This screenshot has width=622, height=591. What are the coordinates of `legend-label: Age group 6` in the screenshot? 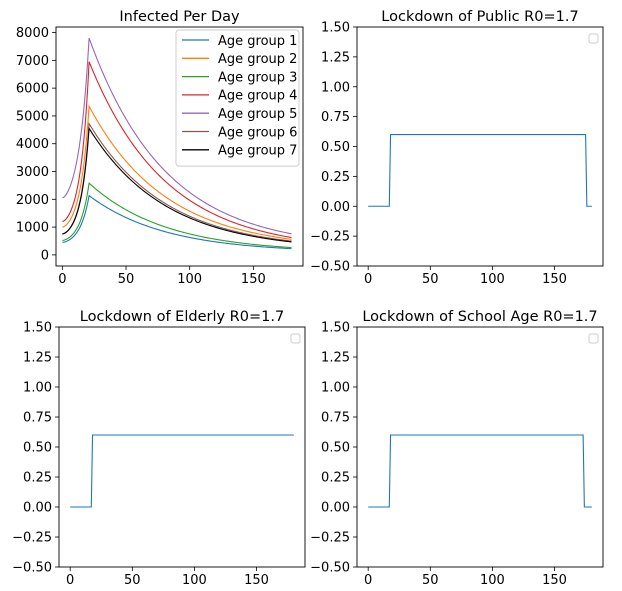 It's located at (257, 132).